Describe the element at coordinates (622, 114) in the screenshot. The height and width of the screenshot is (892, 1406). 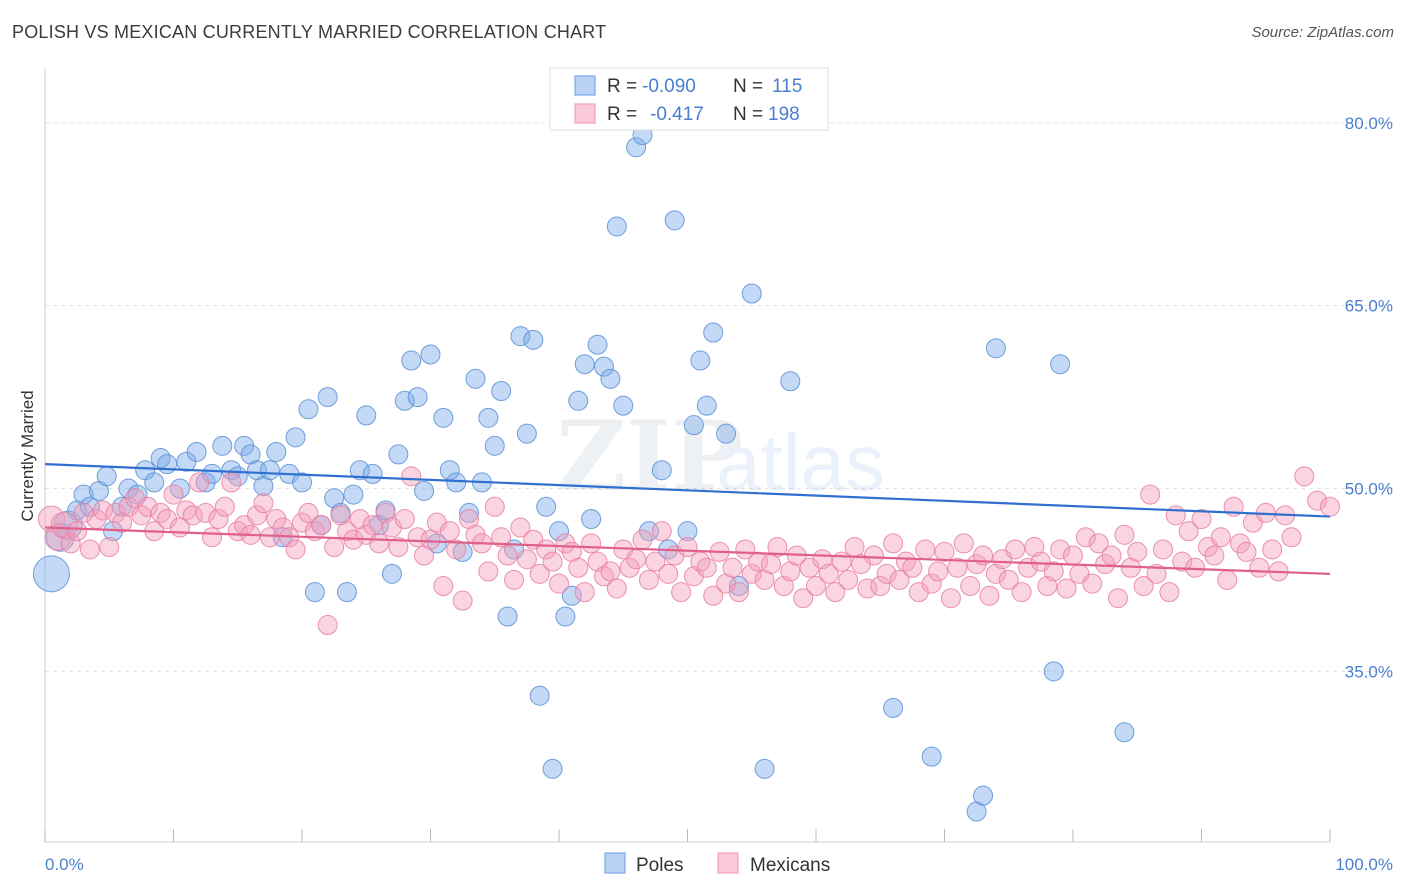
I see `stats-r-label-mexicans: R =` at that location.